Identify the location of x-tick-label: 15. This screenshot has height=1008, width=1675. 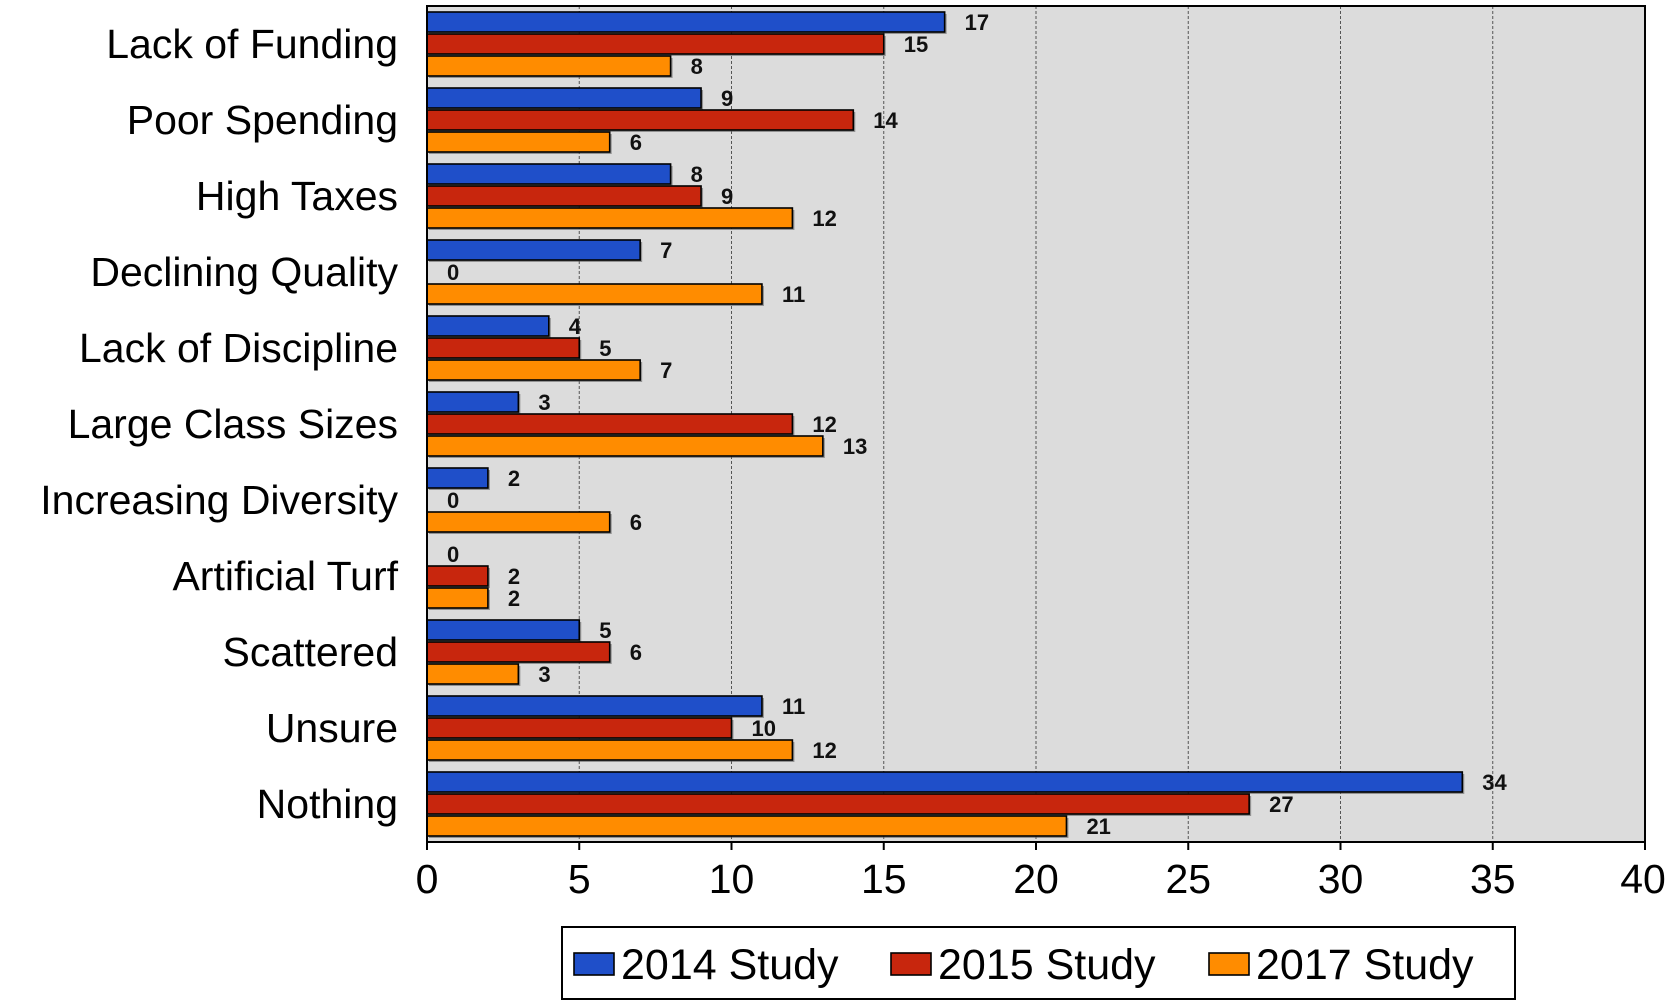
(884, 879).